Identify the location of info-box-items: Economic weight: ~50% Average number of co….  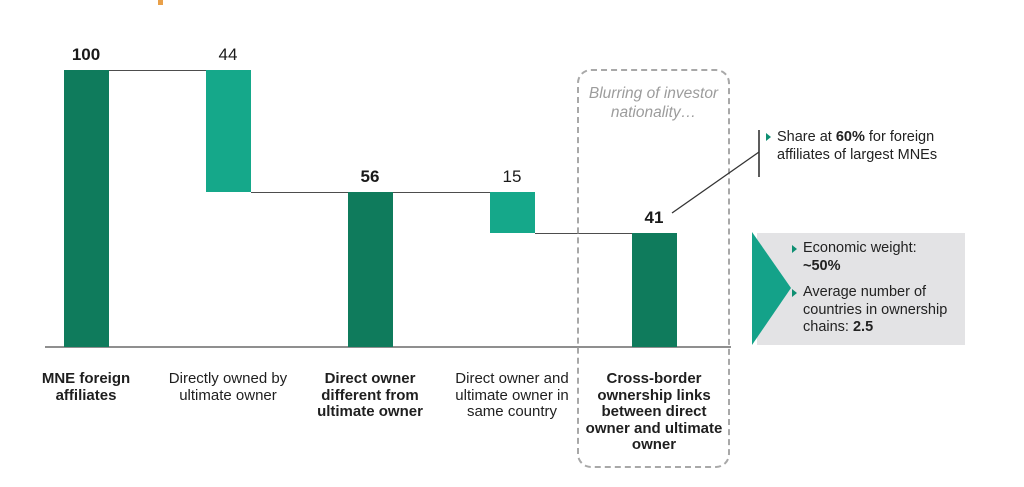
(877, 288).